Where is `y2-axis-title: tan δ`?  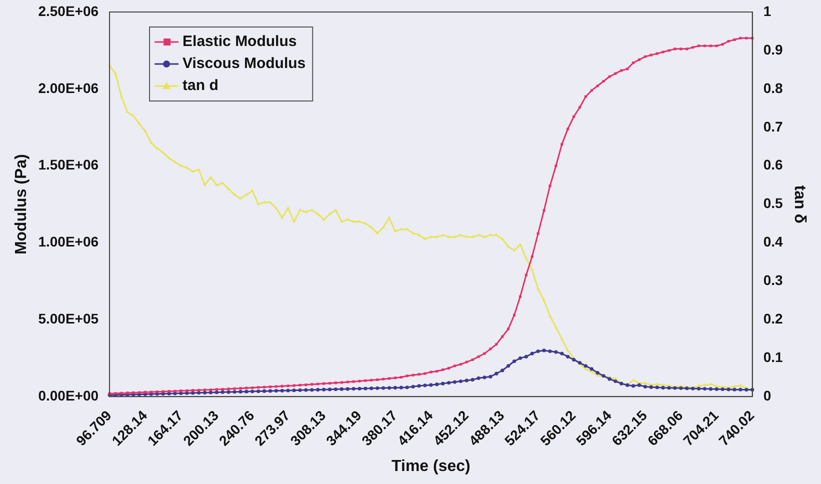
y2-axis-title: tan δ is located at coordinates (799, 204).